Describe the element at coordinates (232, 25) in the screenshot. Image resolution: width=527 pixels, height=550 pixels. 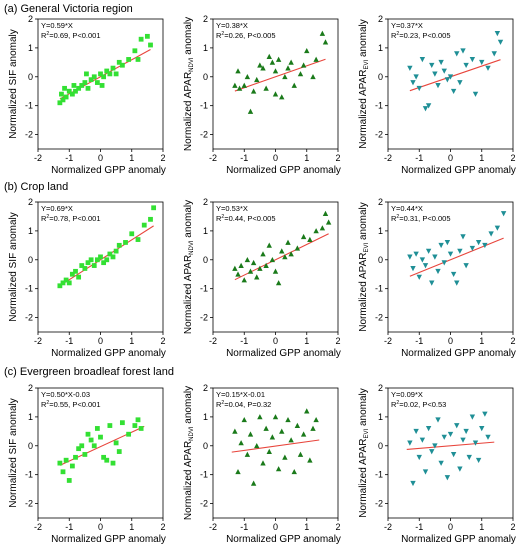
I see `regression-equation: Y=0.38*X` at that location.